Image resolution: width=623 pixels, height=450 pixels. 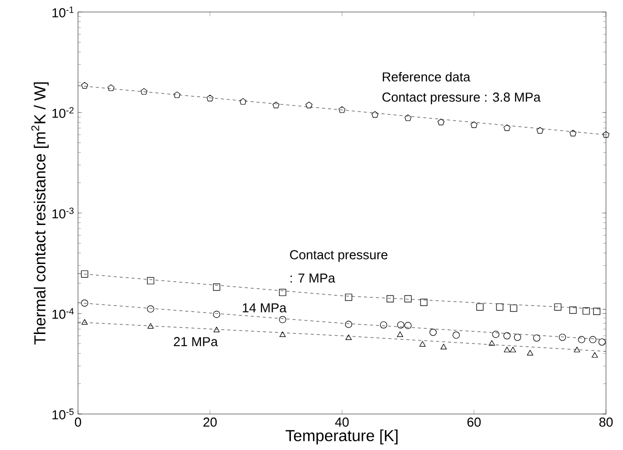 I want to click on y-tick-label: 10$^{-5}$, so click(x=63, y=414).